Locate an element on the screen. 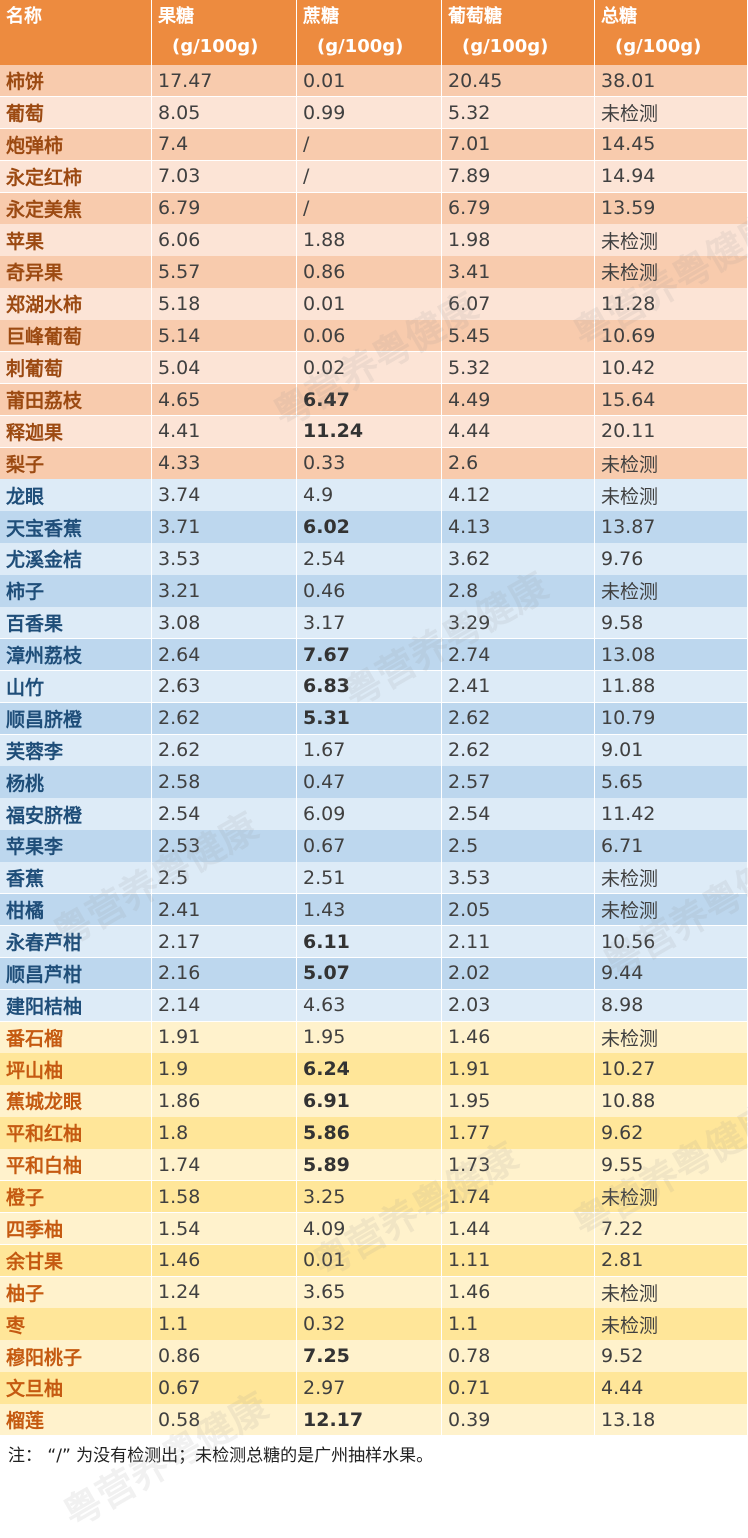 The height and width of the screenshot is (1538, 748). fruit-name: 平和白柚 is located at coordinates (76, 1165).